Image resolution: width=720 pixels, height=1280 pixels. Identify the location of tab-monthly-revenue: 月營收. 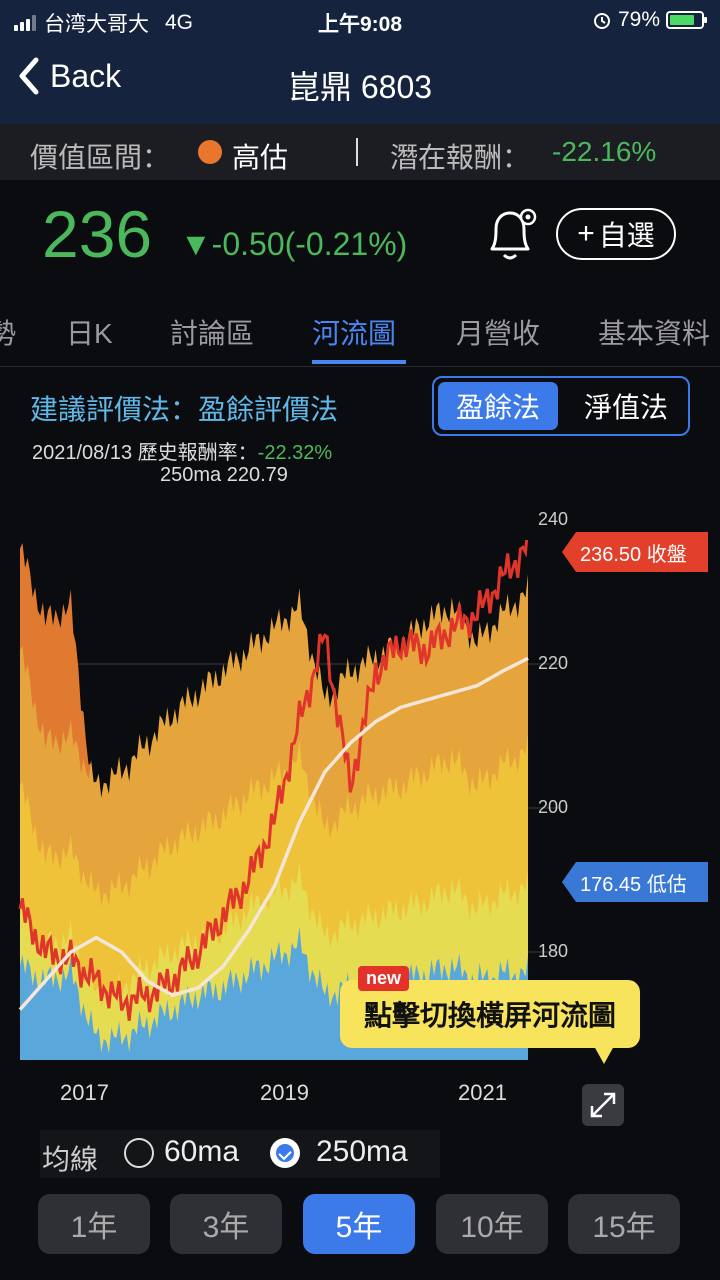
(498, 333).